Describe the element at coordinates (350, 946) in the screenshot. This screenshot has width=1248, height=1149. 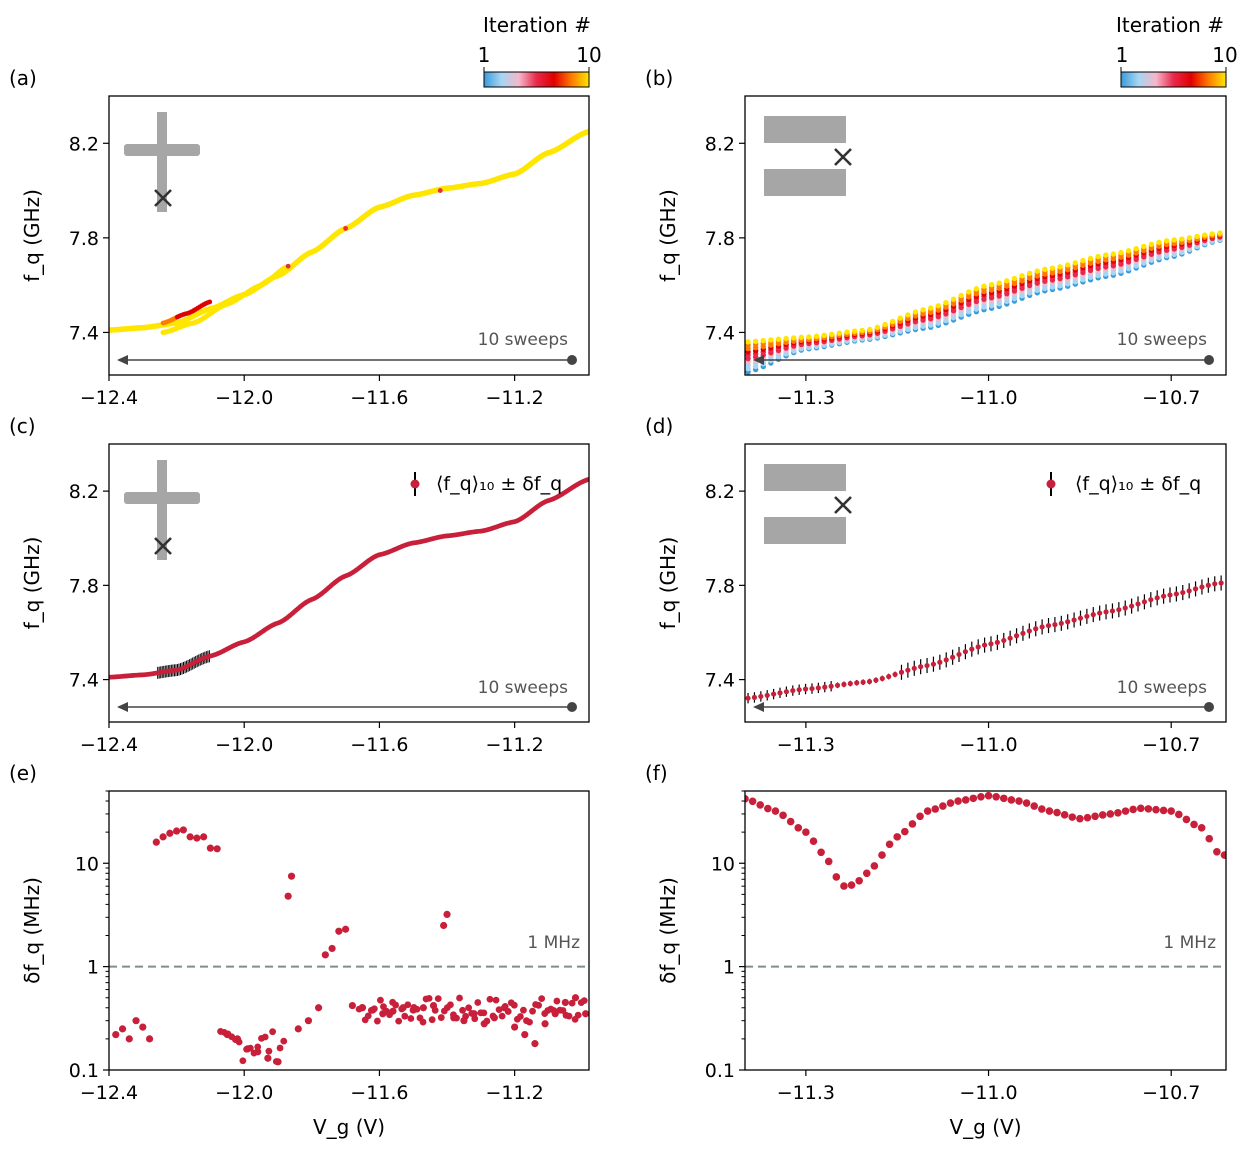
I see `plot-area-e` at that location.